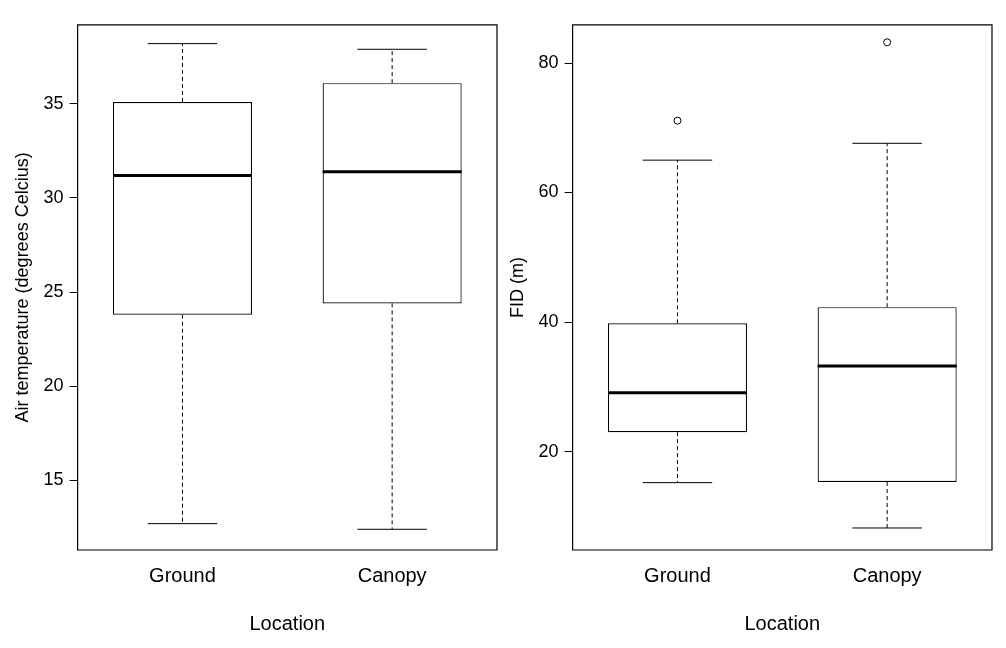 This screenshot has width=1006, height=648. Describe the element at coordinates (516, 287) in the screenshot. I see `y-axis-title: FID (m)` at that location.